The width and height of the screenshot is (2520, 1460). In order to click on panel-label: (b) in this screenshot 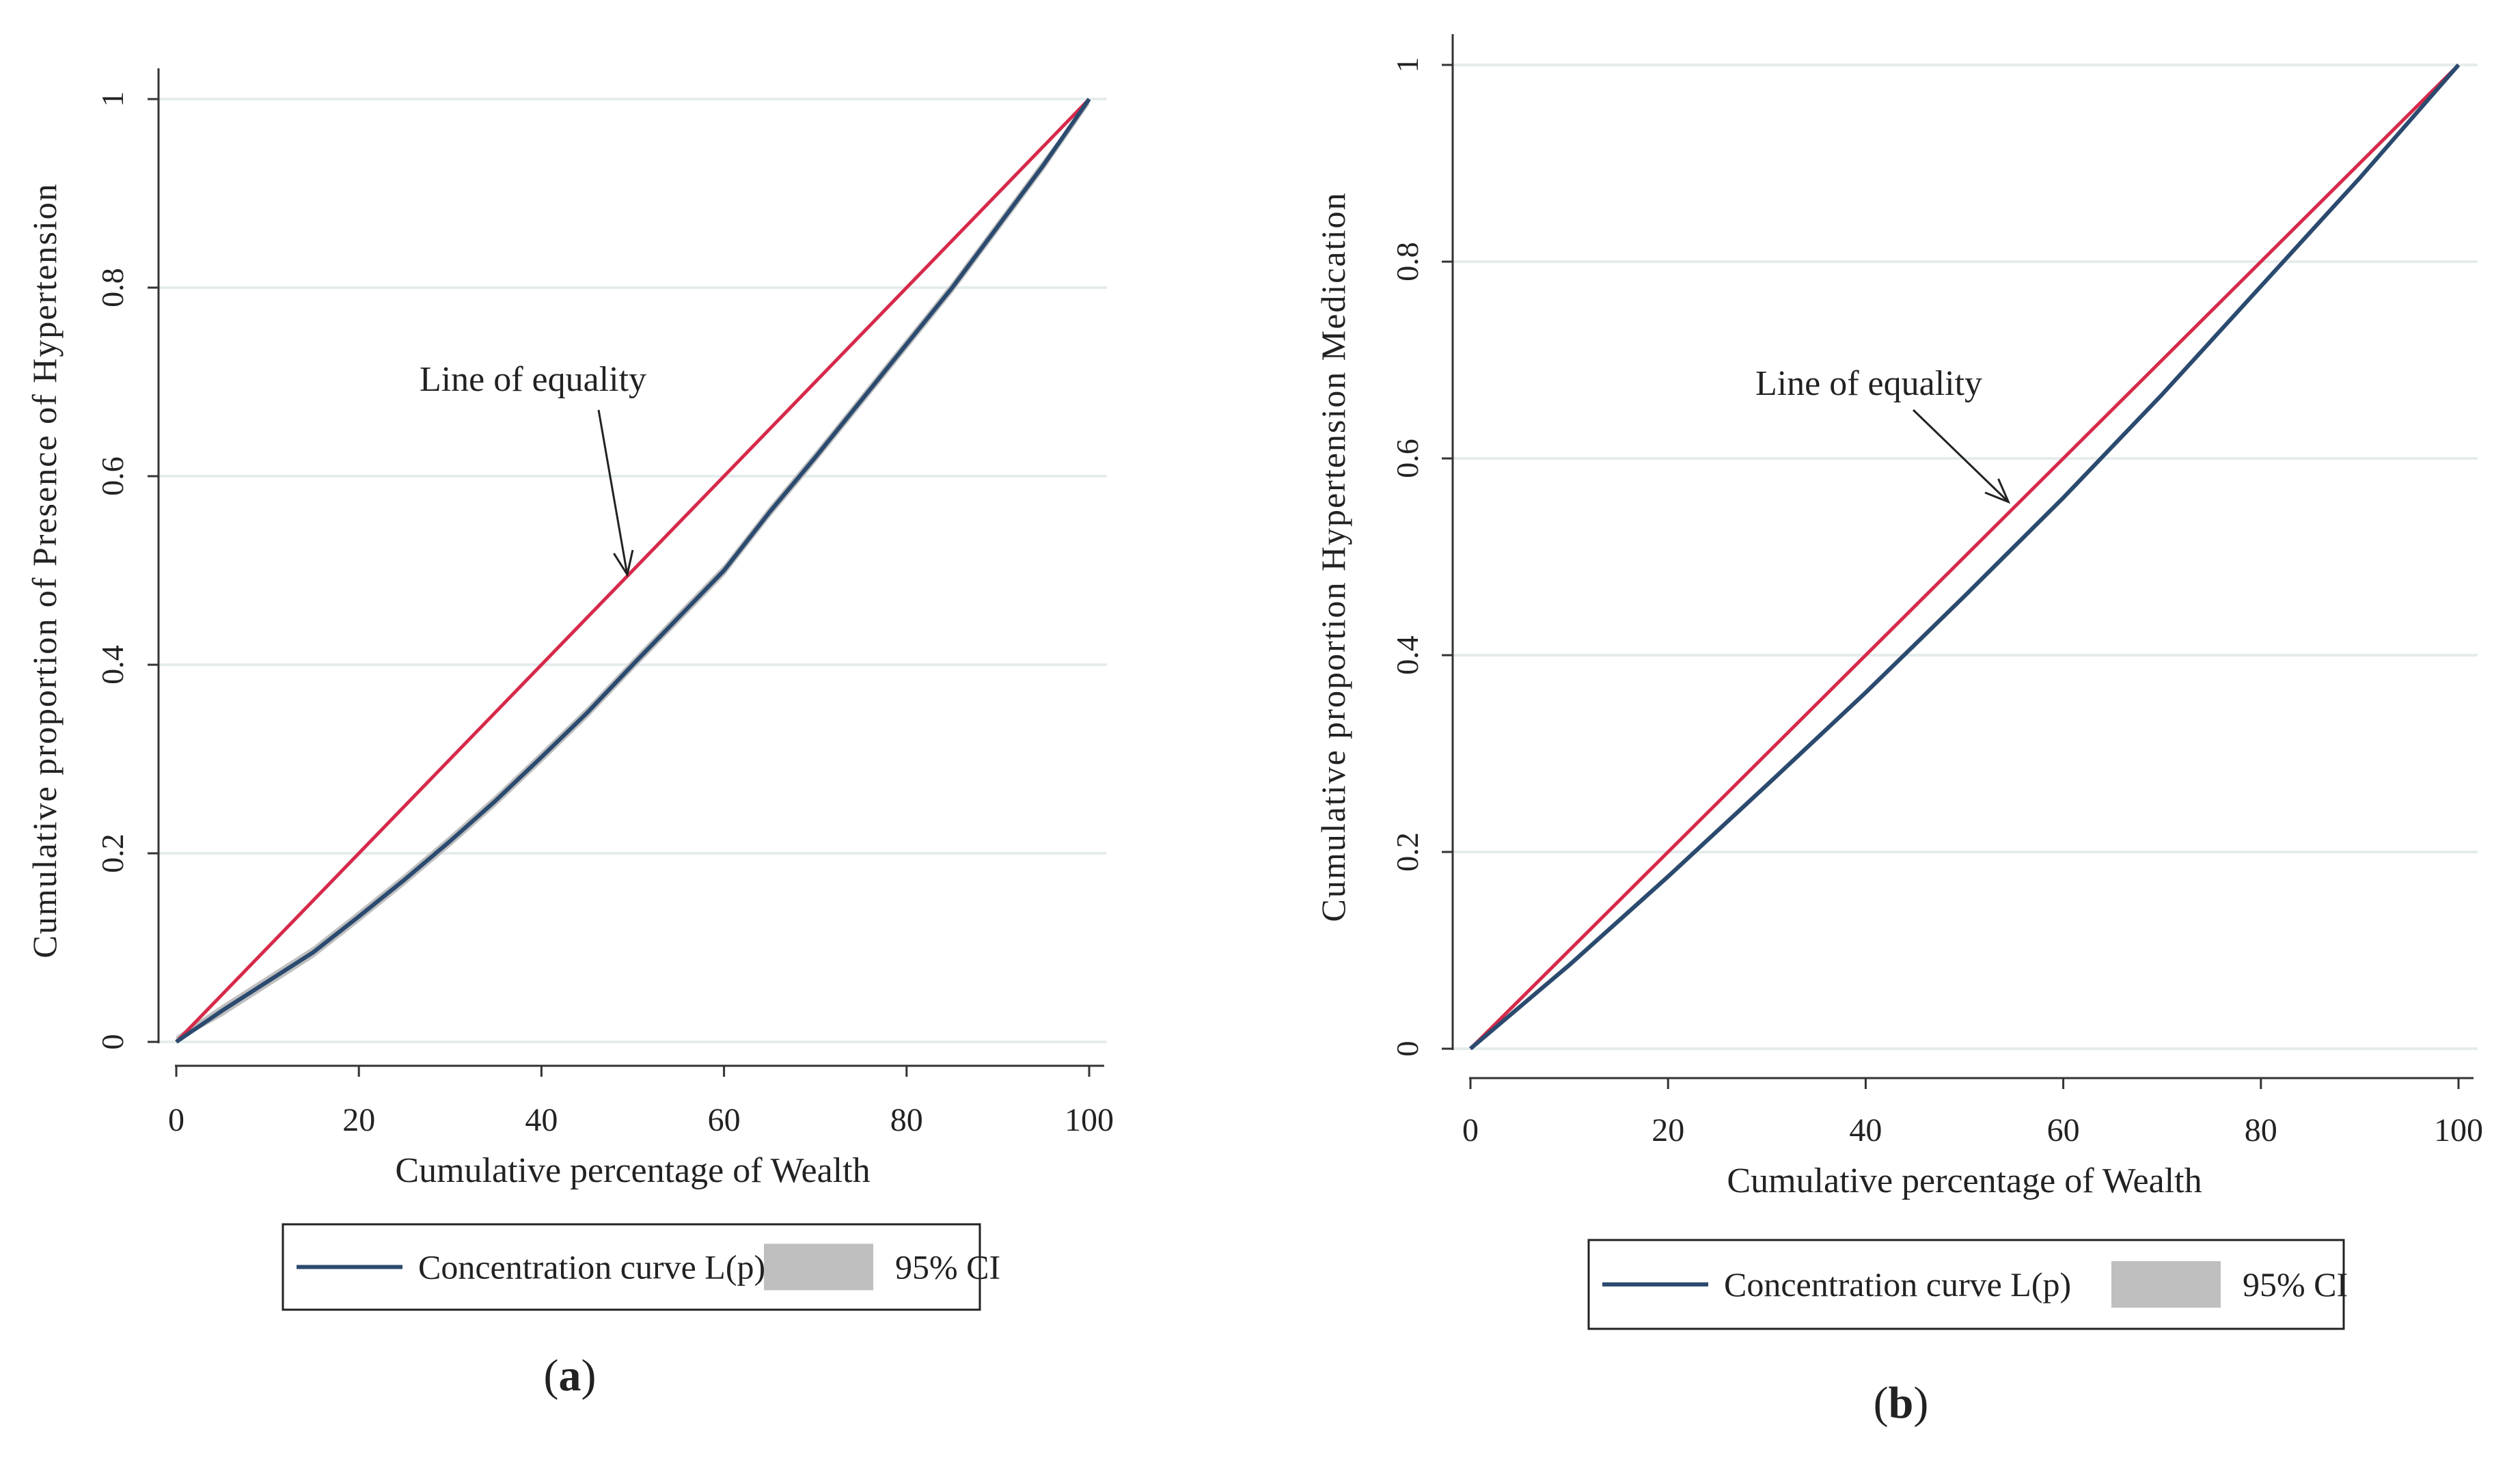, I will do `click(1901, 1403)`.